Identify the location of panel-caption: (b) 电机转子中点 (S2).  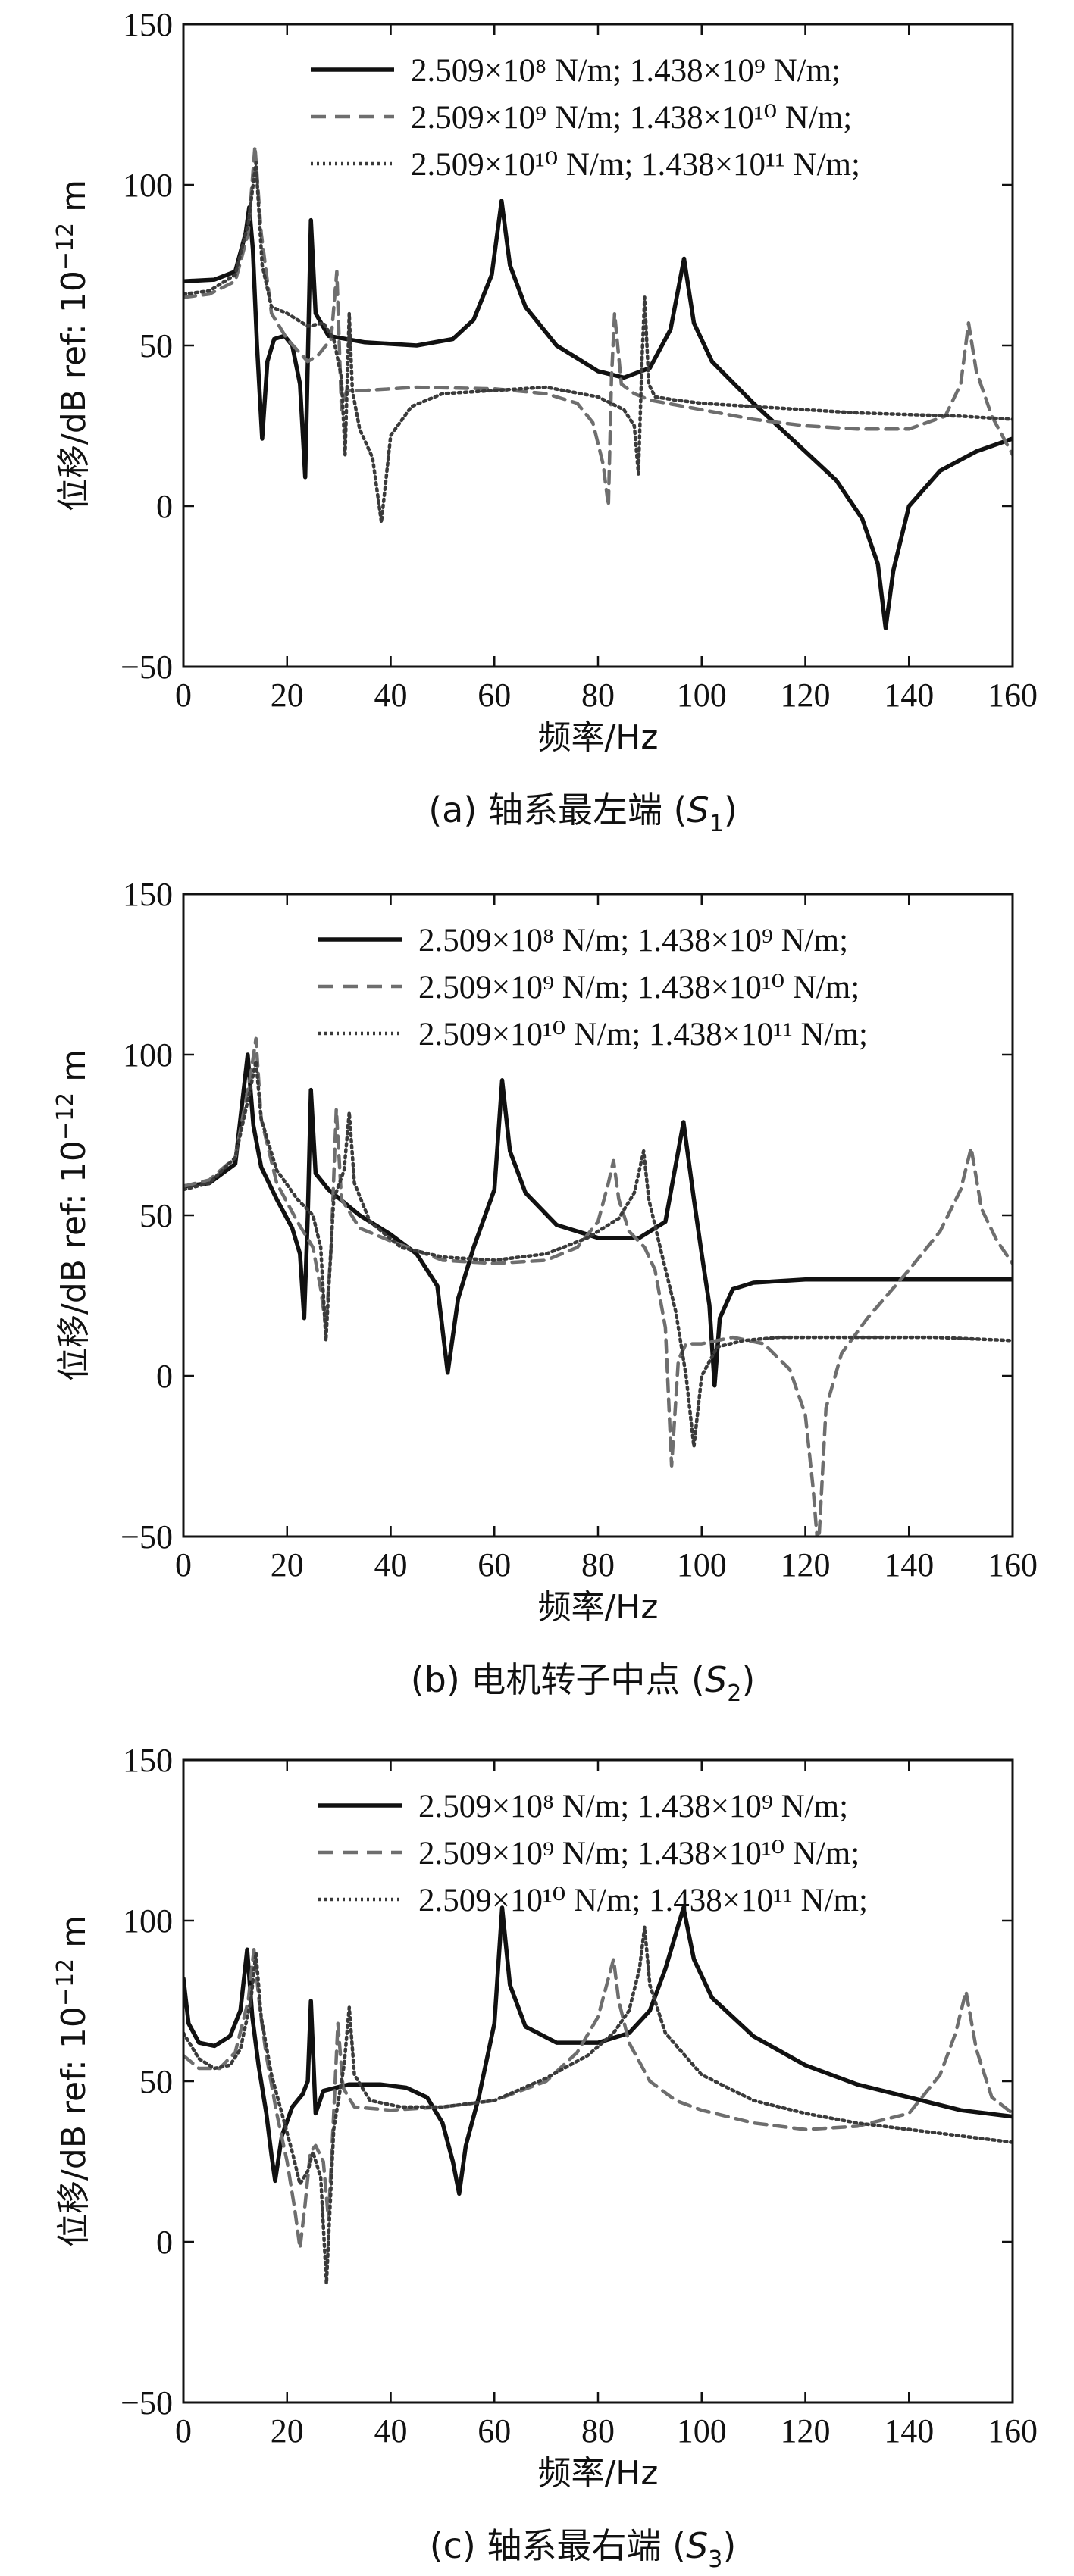
(583, 1683).